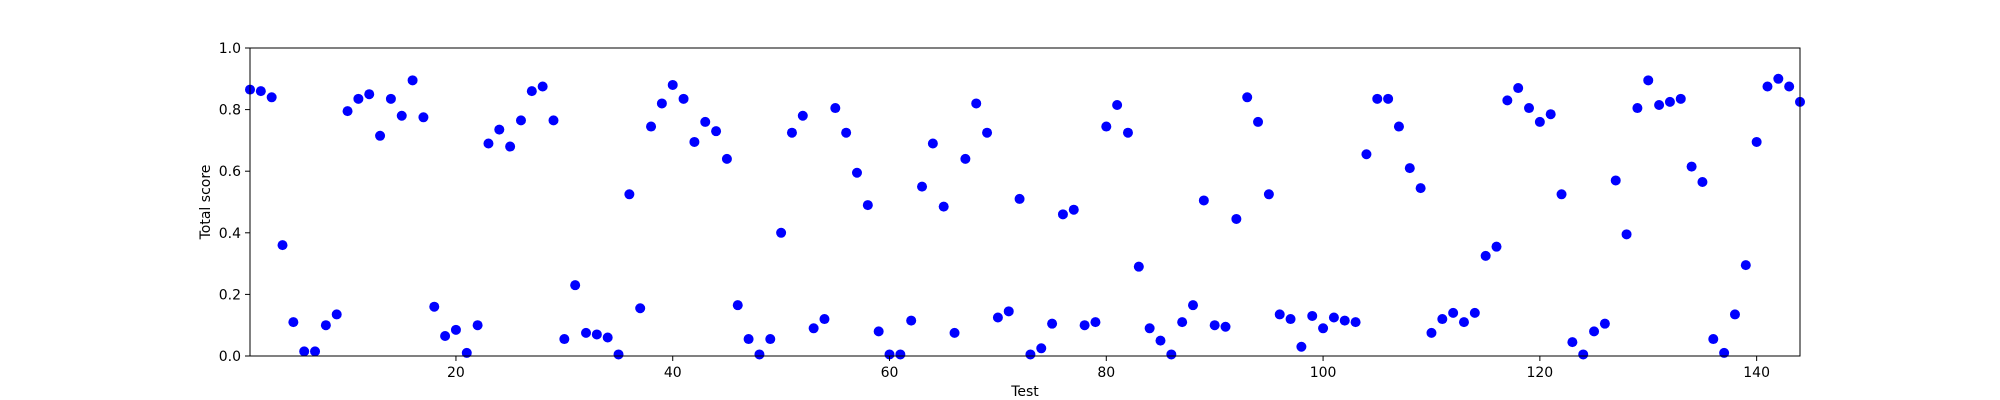 The image size is (2000, 400). I want to click on y-tick-label: 0.6, so click(230, 172).